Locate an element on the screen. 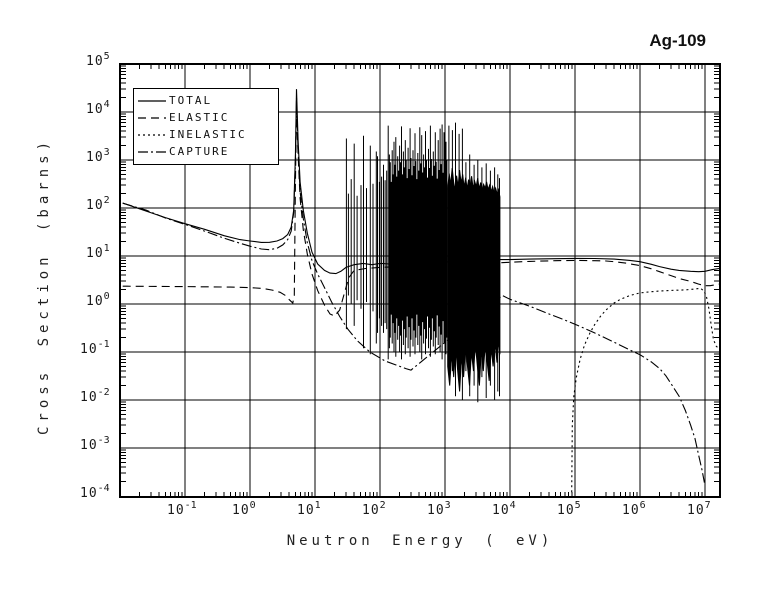  x-tick-label: 10¹ is located at coordinates (309, 509).